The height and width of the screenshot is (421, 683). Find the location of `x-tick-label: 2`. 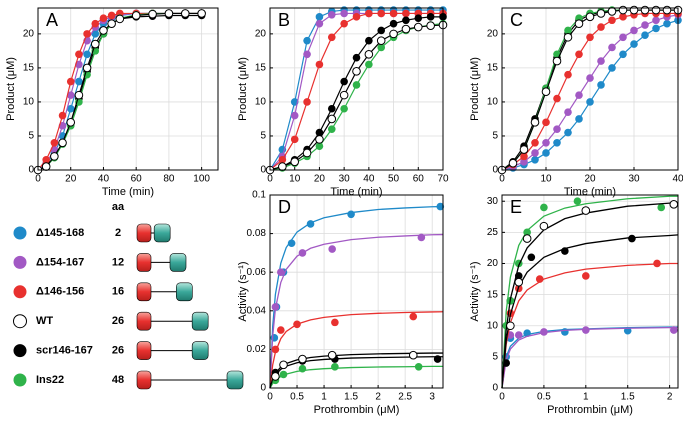

x-tick-label: 2 is located at coordinates (378, 397).